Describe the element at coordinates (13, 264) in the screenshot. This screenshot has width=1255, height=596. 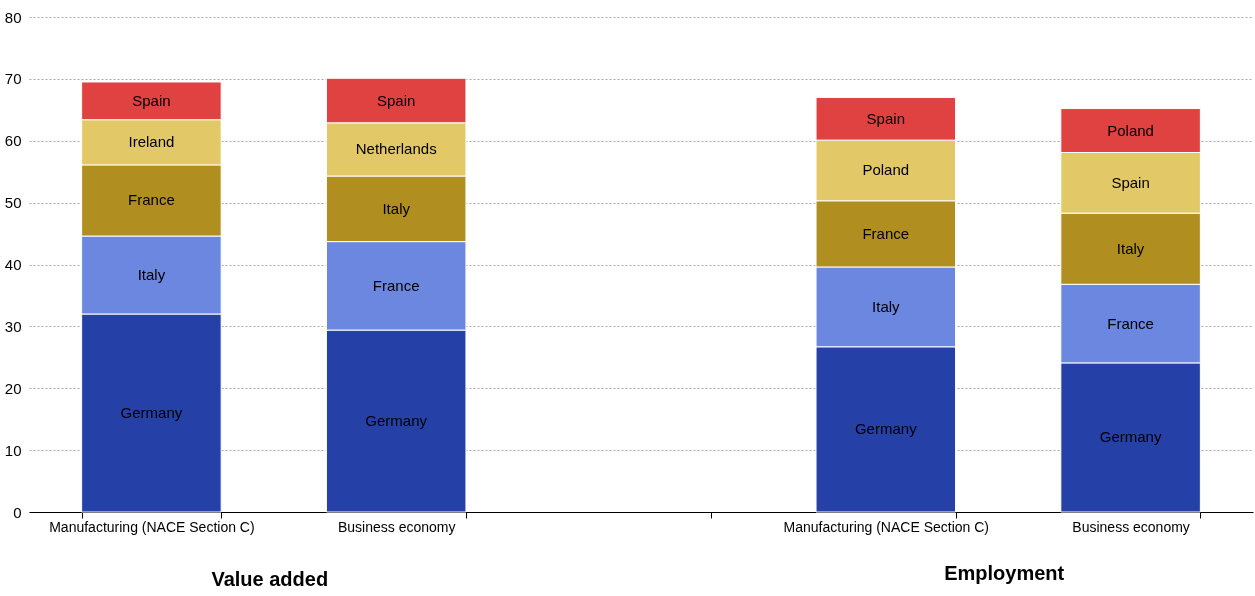
I see `y-tick-label: 40` at that location.